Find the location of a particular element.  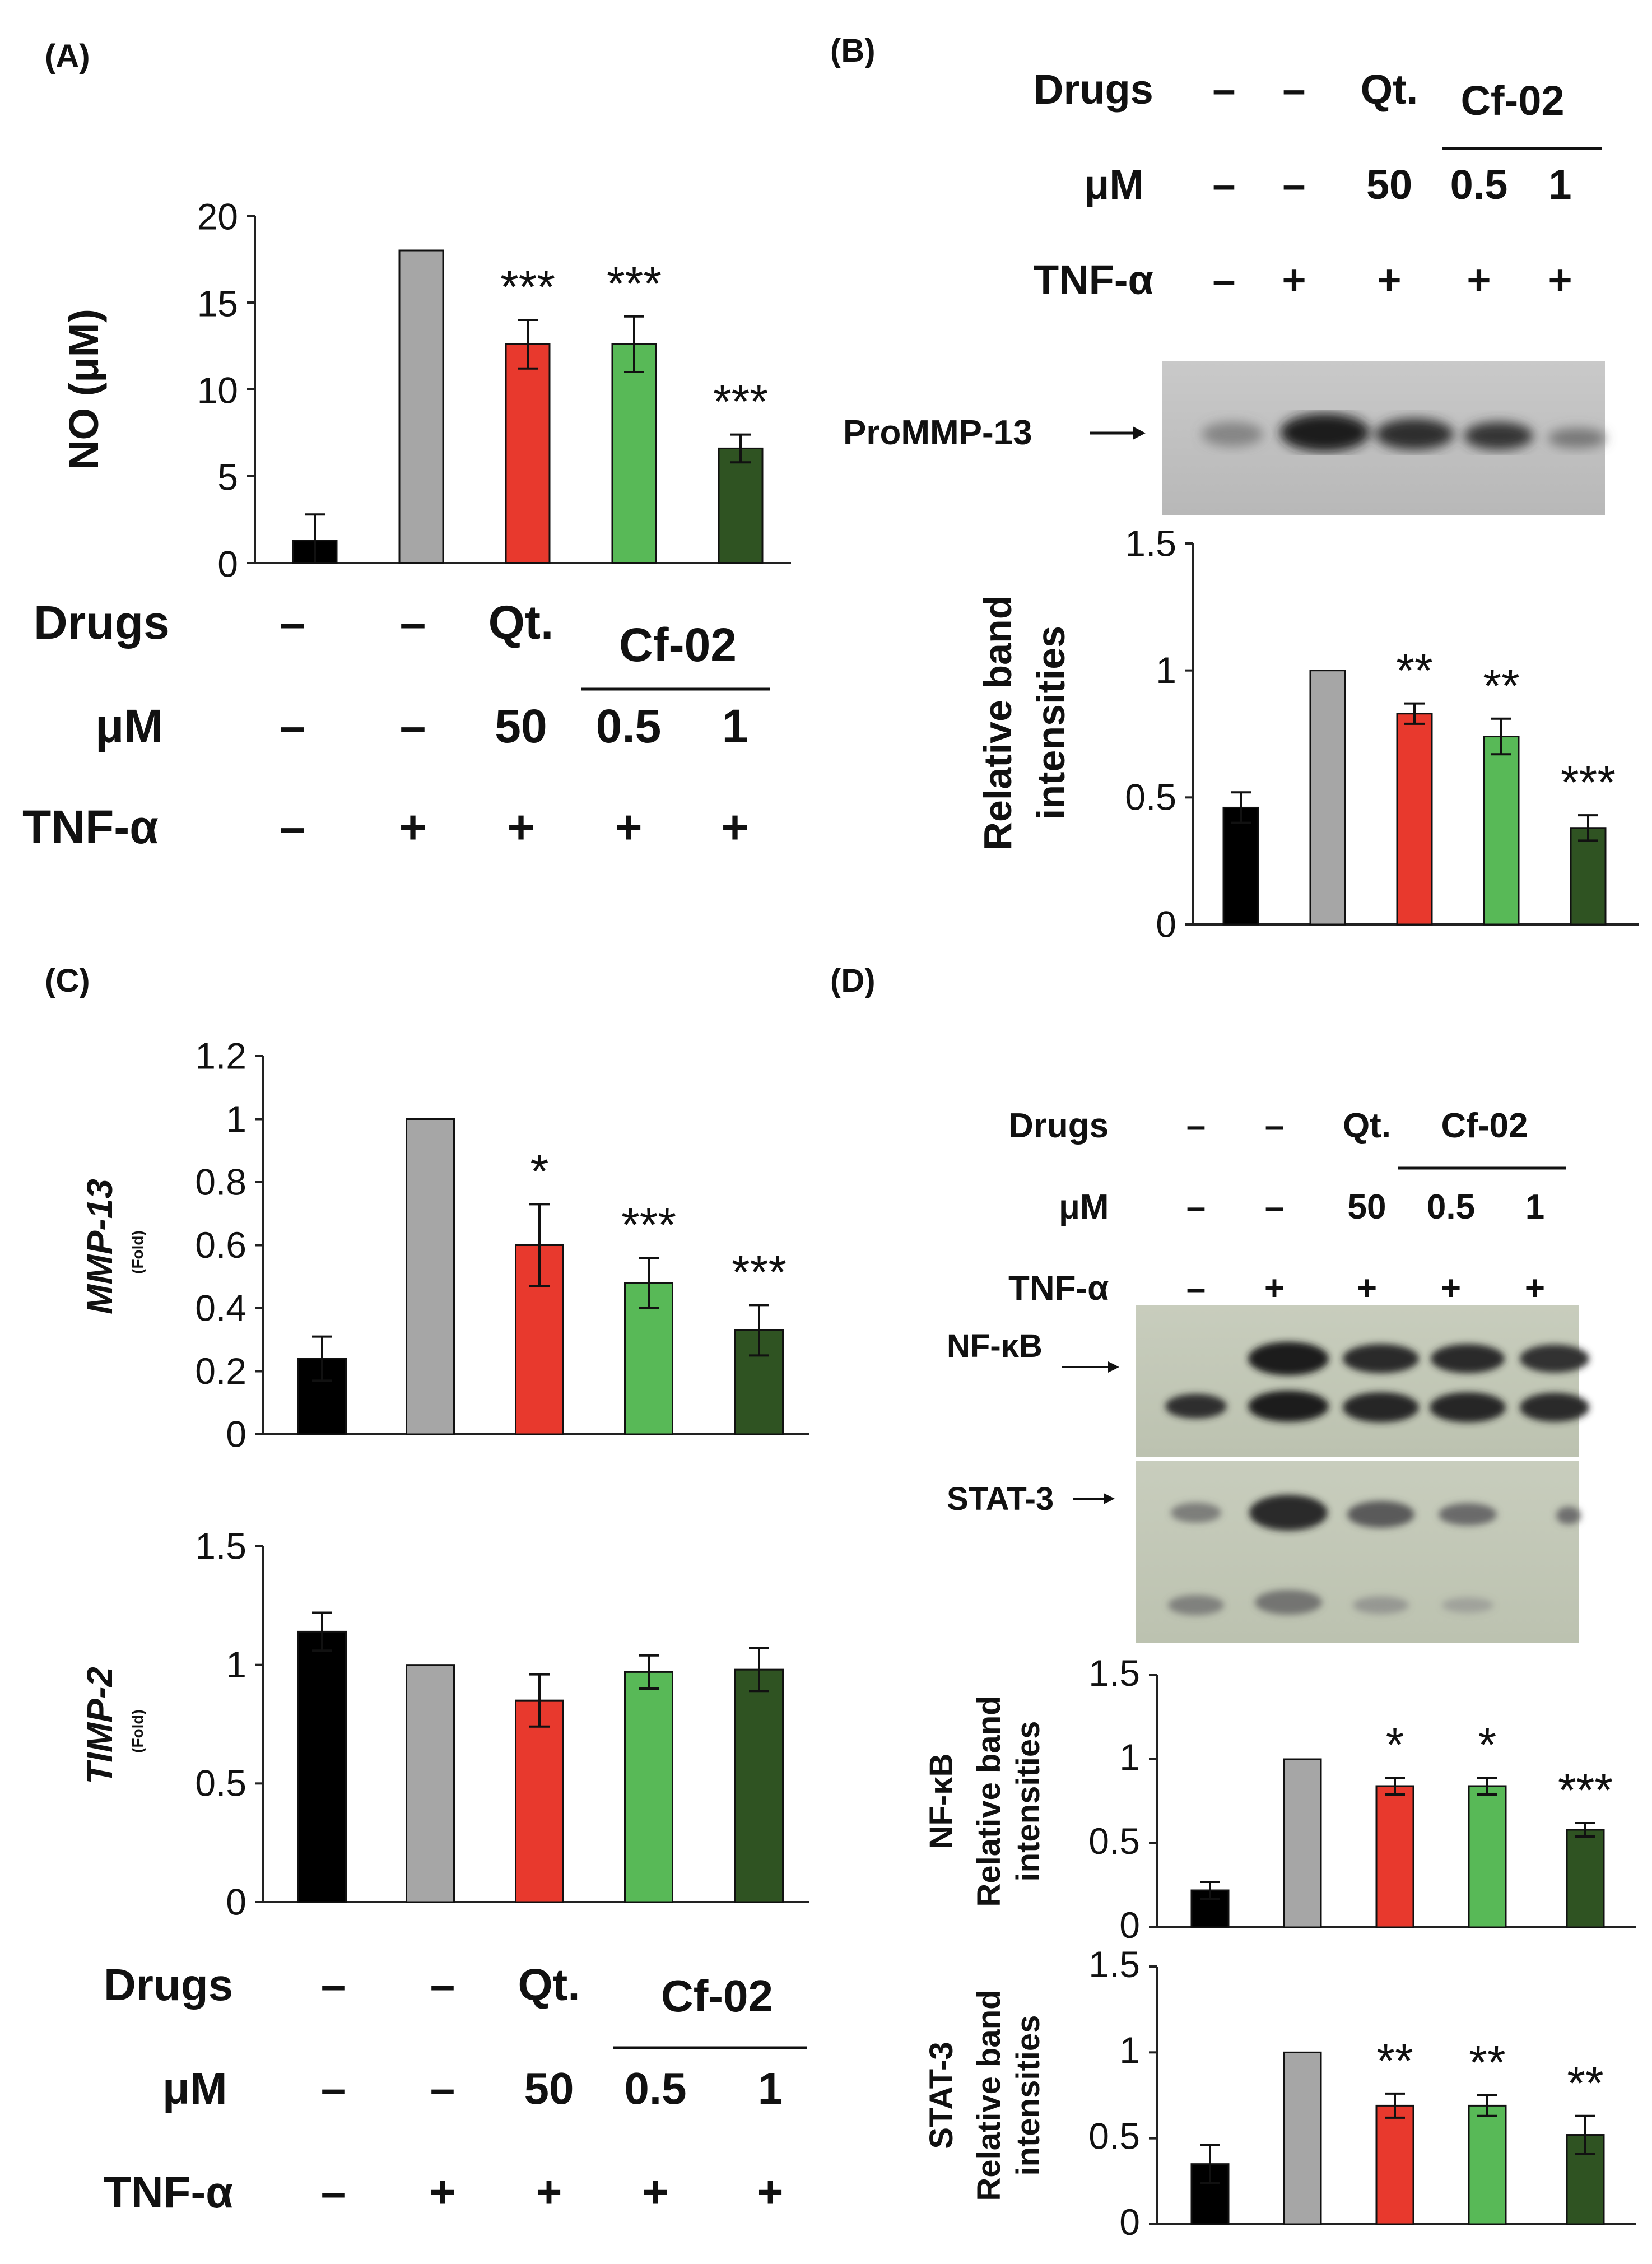

treatment-cell: Qt. is located at coordinates (521, 623).